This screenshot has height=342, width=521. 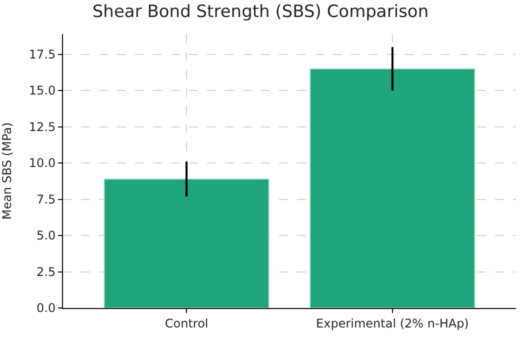 What do you see at coordinates (42, 163) in the screenshot?
I see `y-tick-label: 10.0` at bounding box center [42, 163].